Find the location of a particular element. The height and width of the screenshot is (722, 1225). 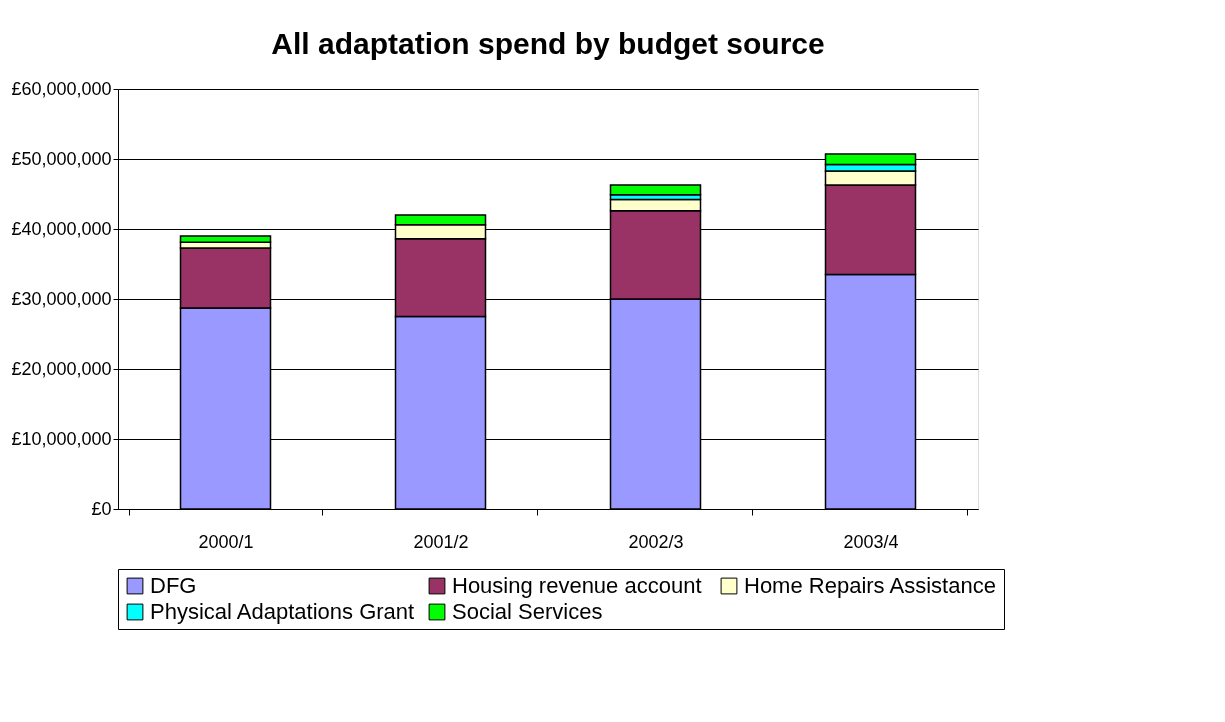

x-tick-label: 2001/2 is located at coordinates (441, 541).